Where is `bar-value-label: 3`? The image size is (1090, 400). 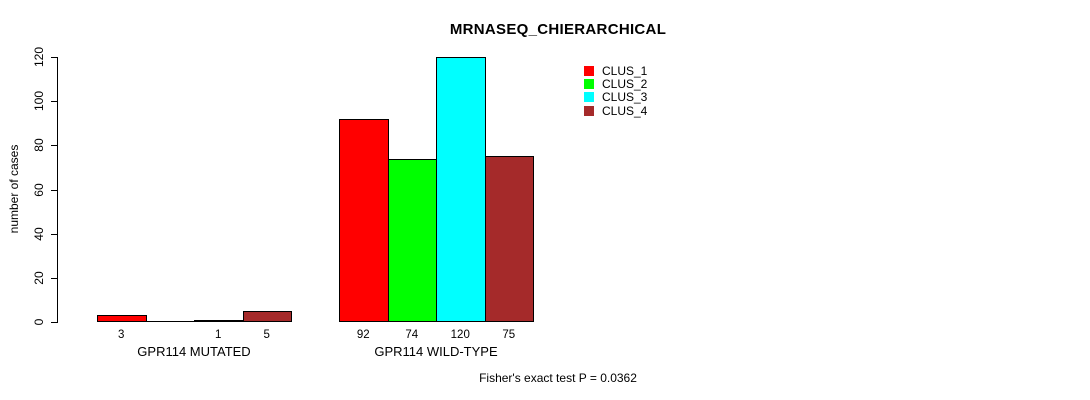 bar-value-label: 3 is located at coordinates (121, 335).